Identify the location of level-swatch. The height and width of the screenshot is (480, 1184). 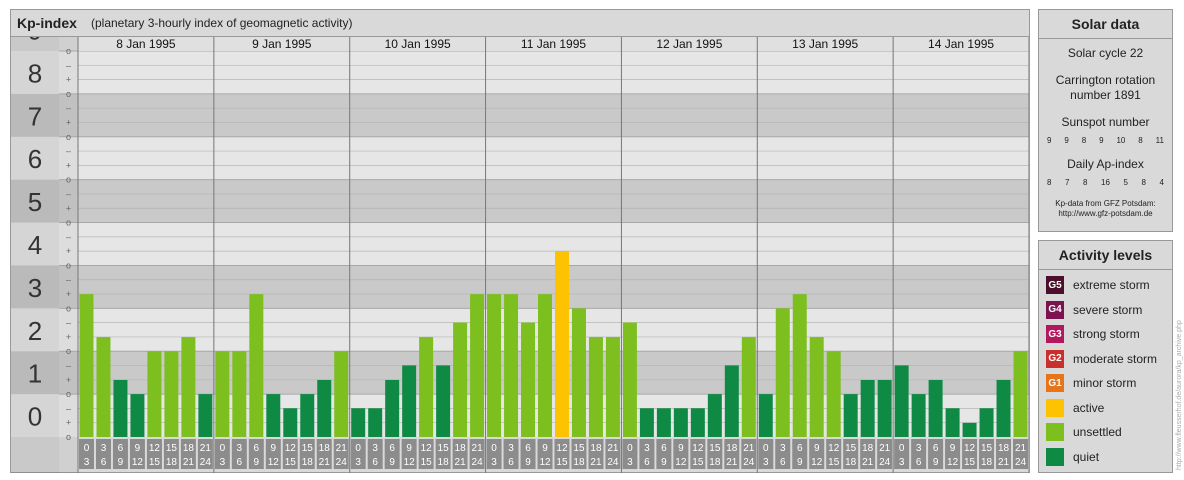
(1055, 456).